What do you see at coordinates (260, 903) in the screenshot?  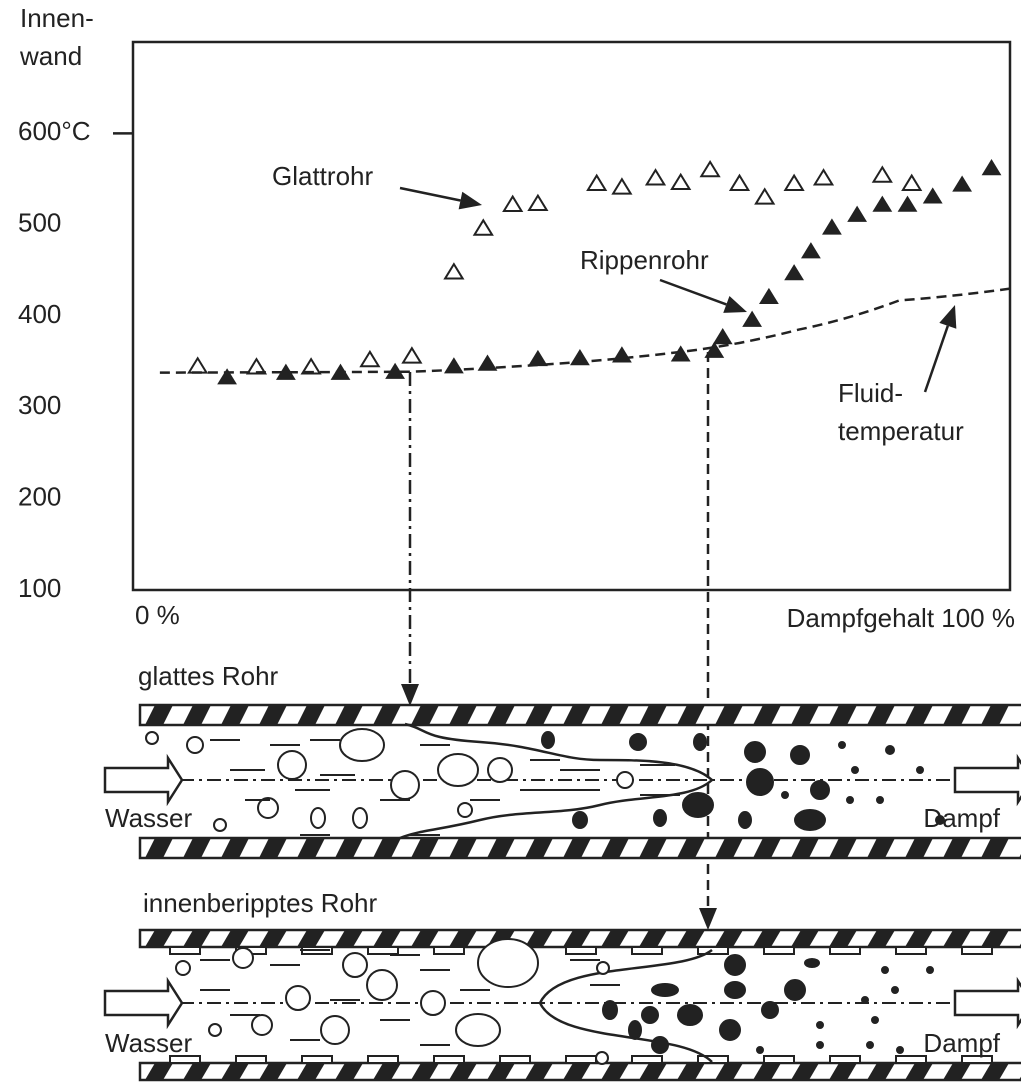 I see `diagram-title: innenberipptes Rohr` at bounding box center [260, 903].